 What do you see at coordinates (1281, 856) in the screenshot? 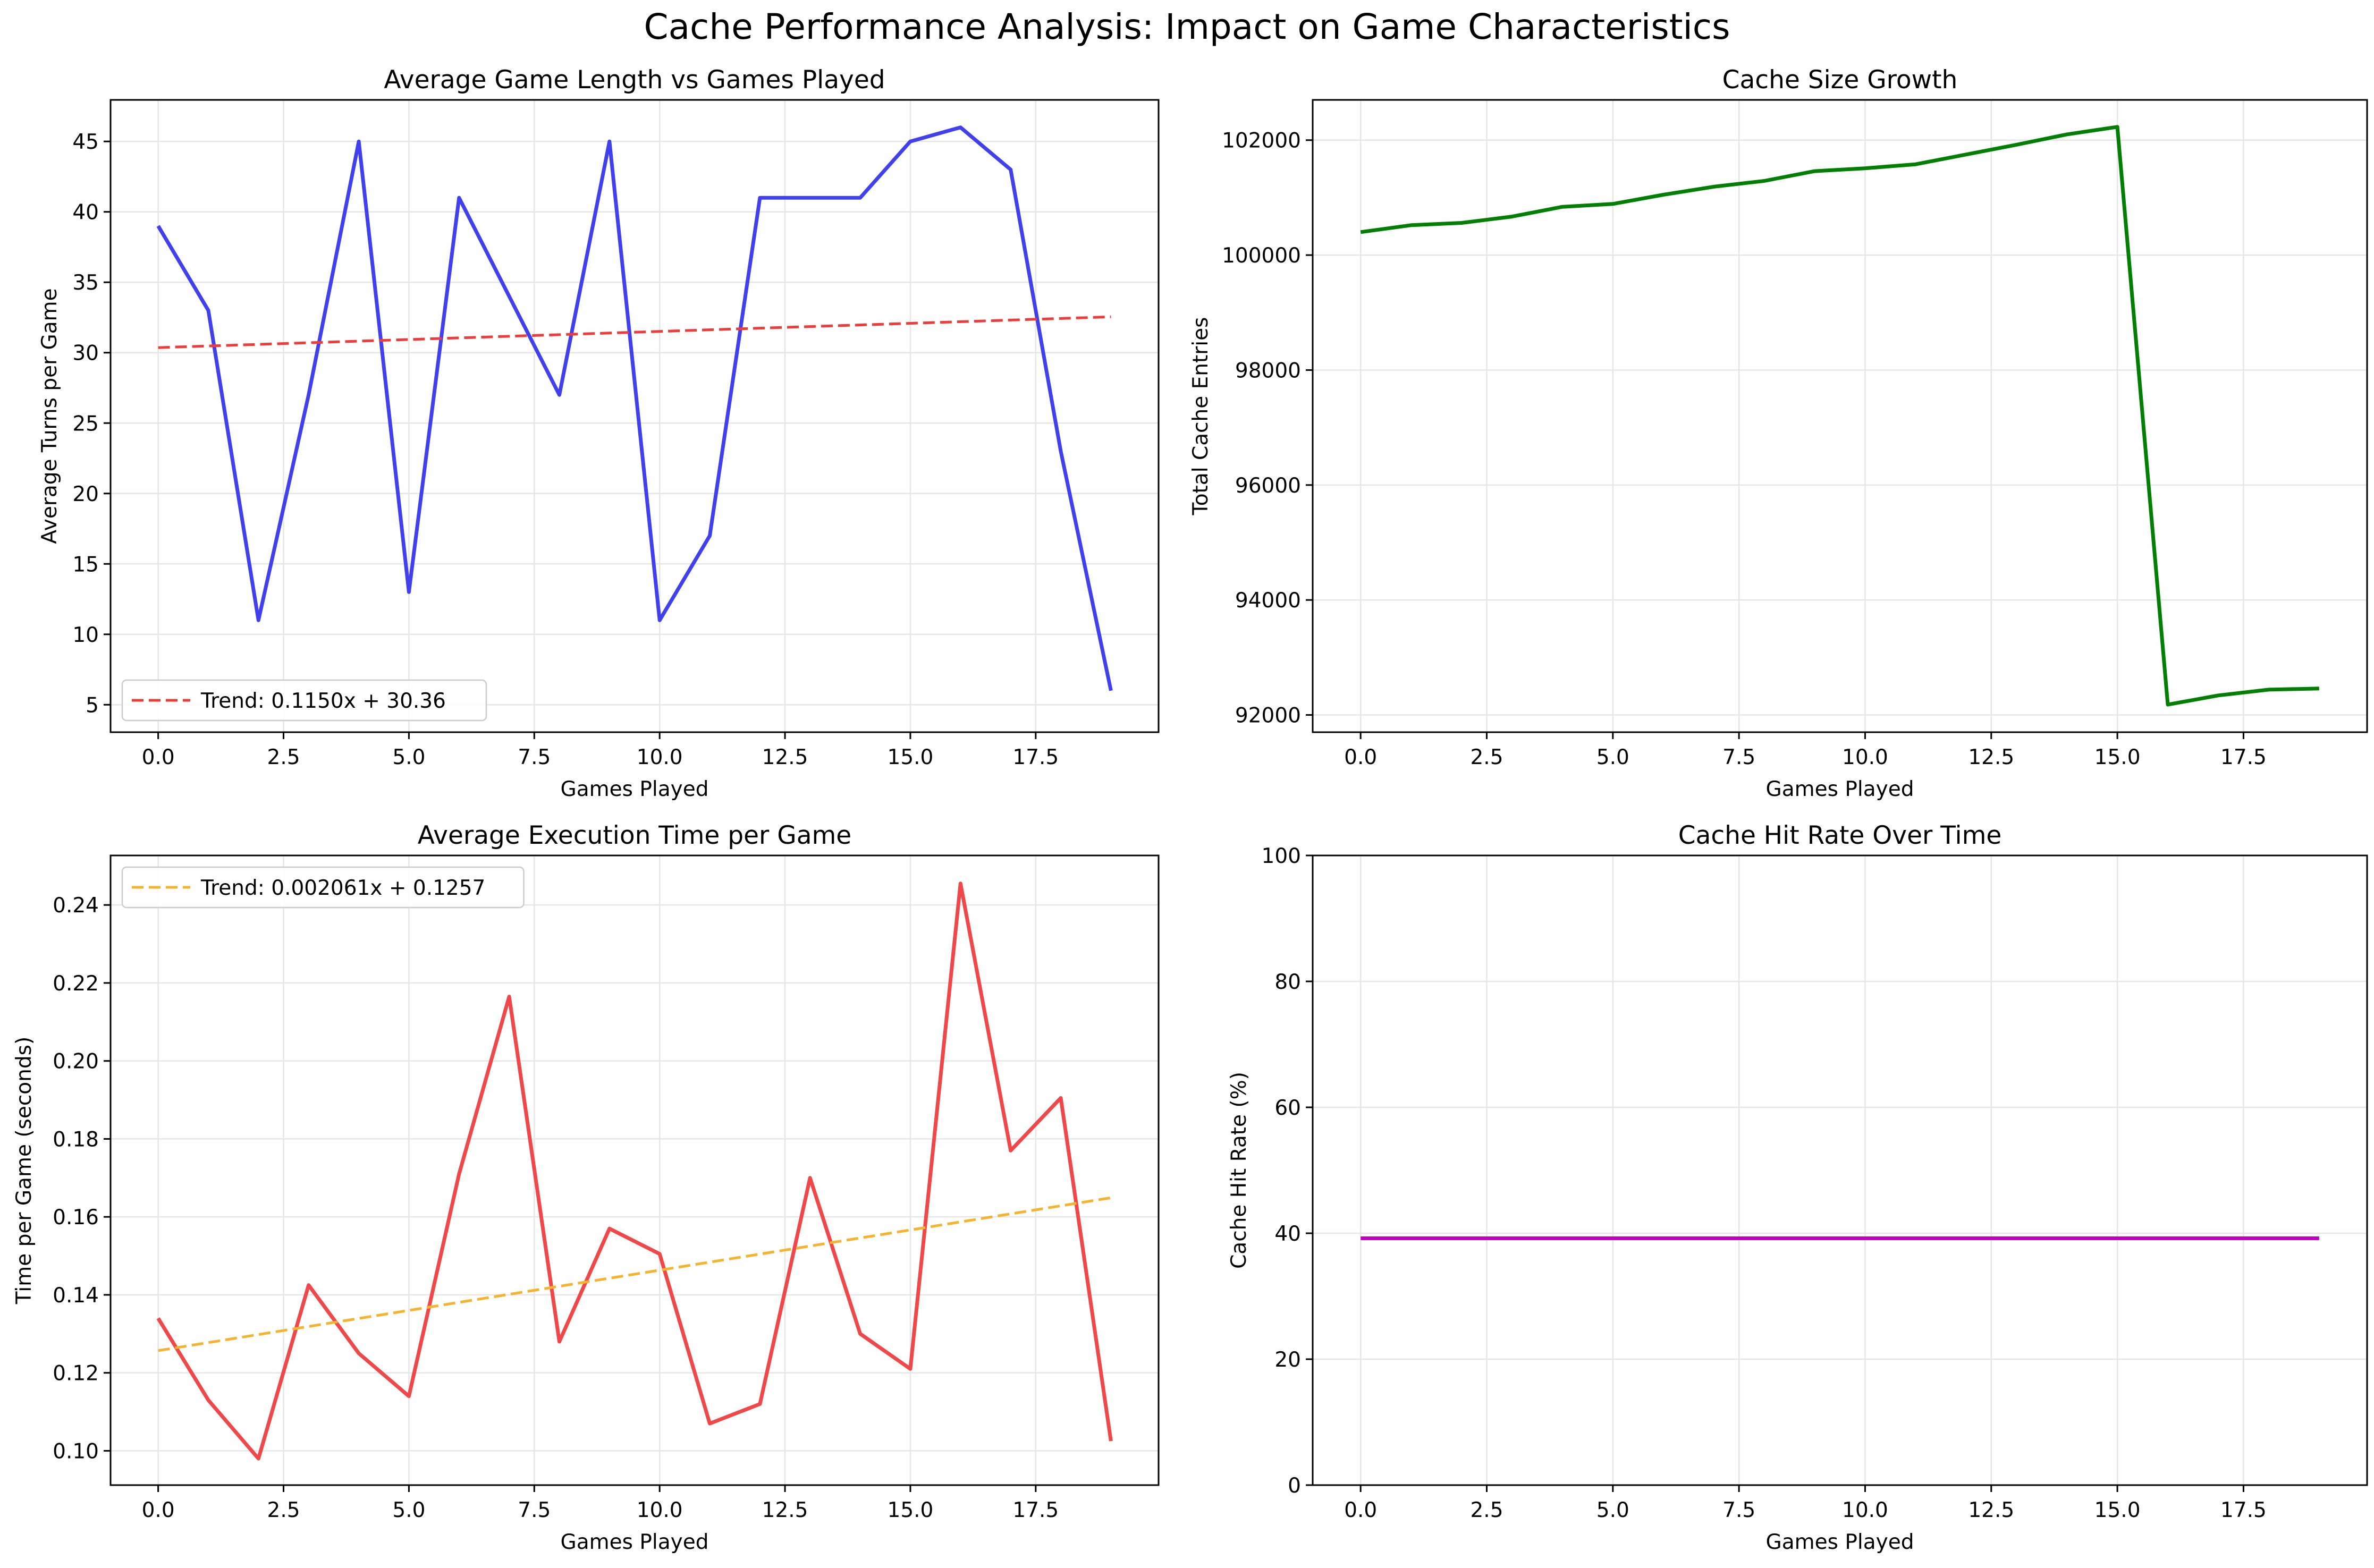
I see `y-tick-label: 100` at bounding box center [1281, 856].